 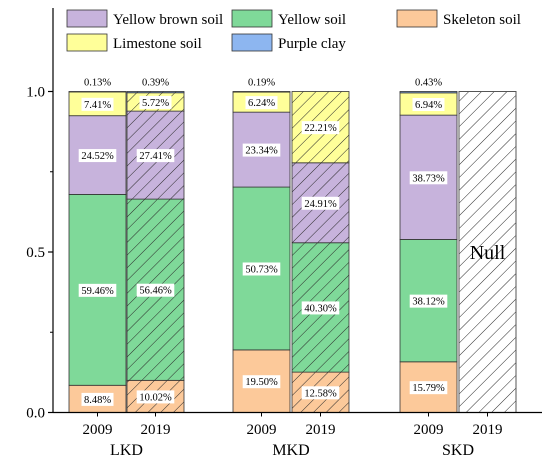 I want to click on data-label: 8.48%, so click(x=97, y=400).